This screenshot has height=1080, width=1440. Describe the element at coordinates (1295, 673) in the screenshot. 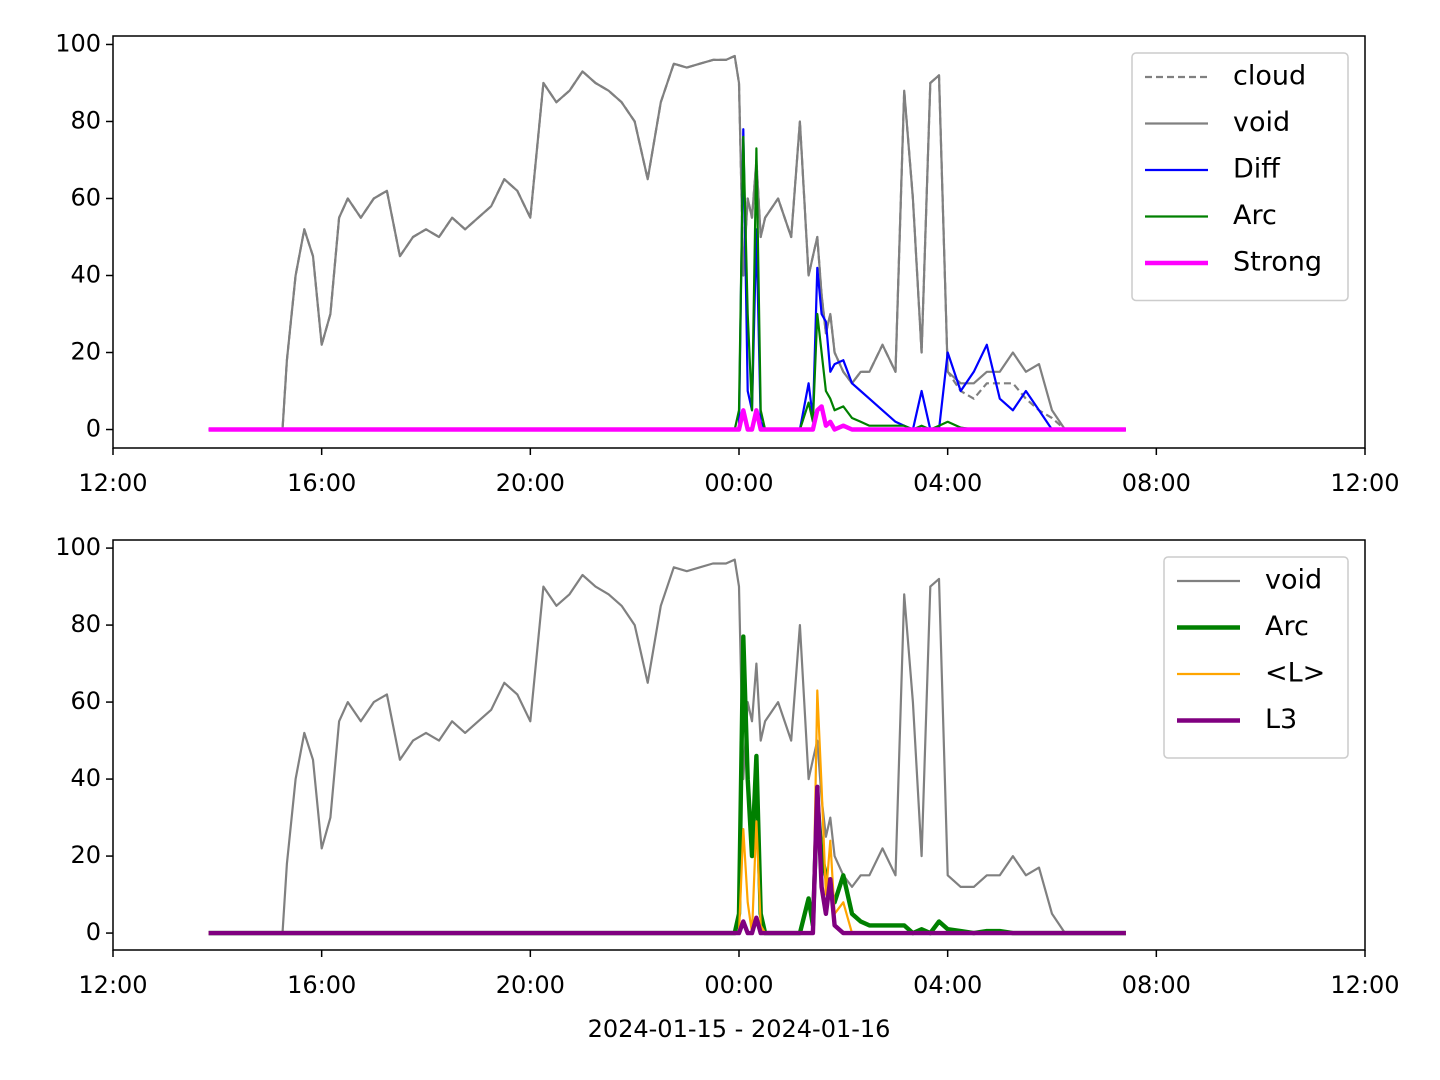

I see `legend-label: <L>` at that location.